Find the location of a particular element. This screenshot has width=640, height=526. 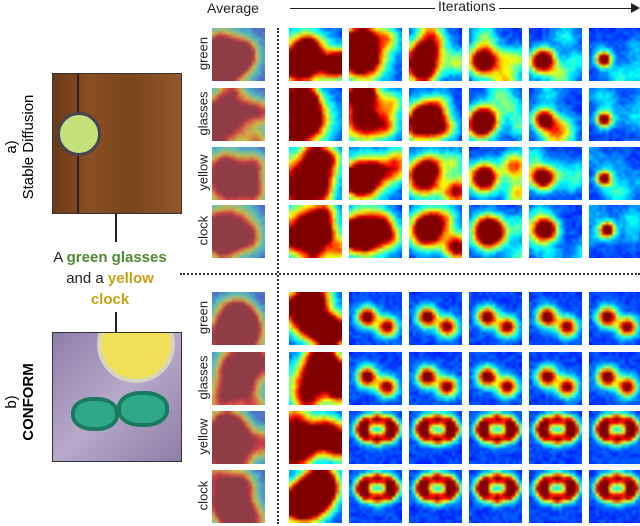

section-a-label: a) Stable Diffusion is located at coordinates (20, 147).